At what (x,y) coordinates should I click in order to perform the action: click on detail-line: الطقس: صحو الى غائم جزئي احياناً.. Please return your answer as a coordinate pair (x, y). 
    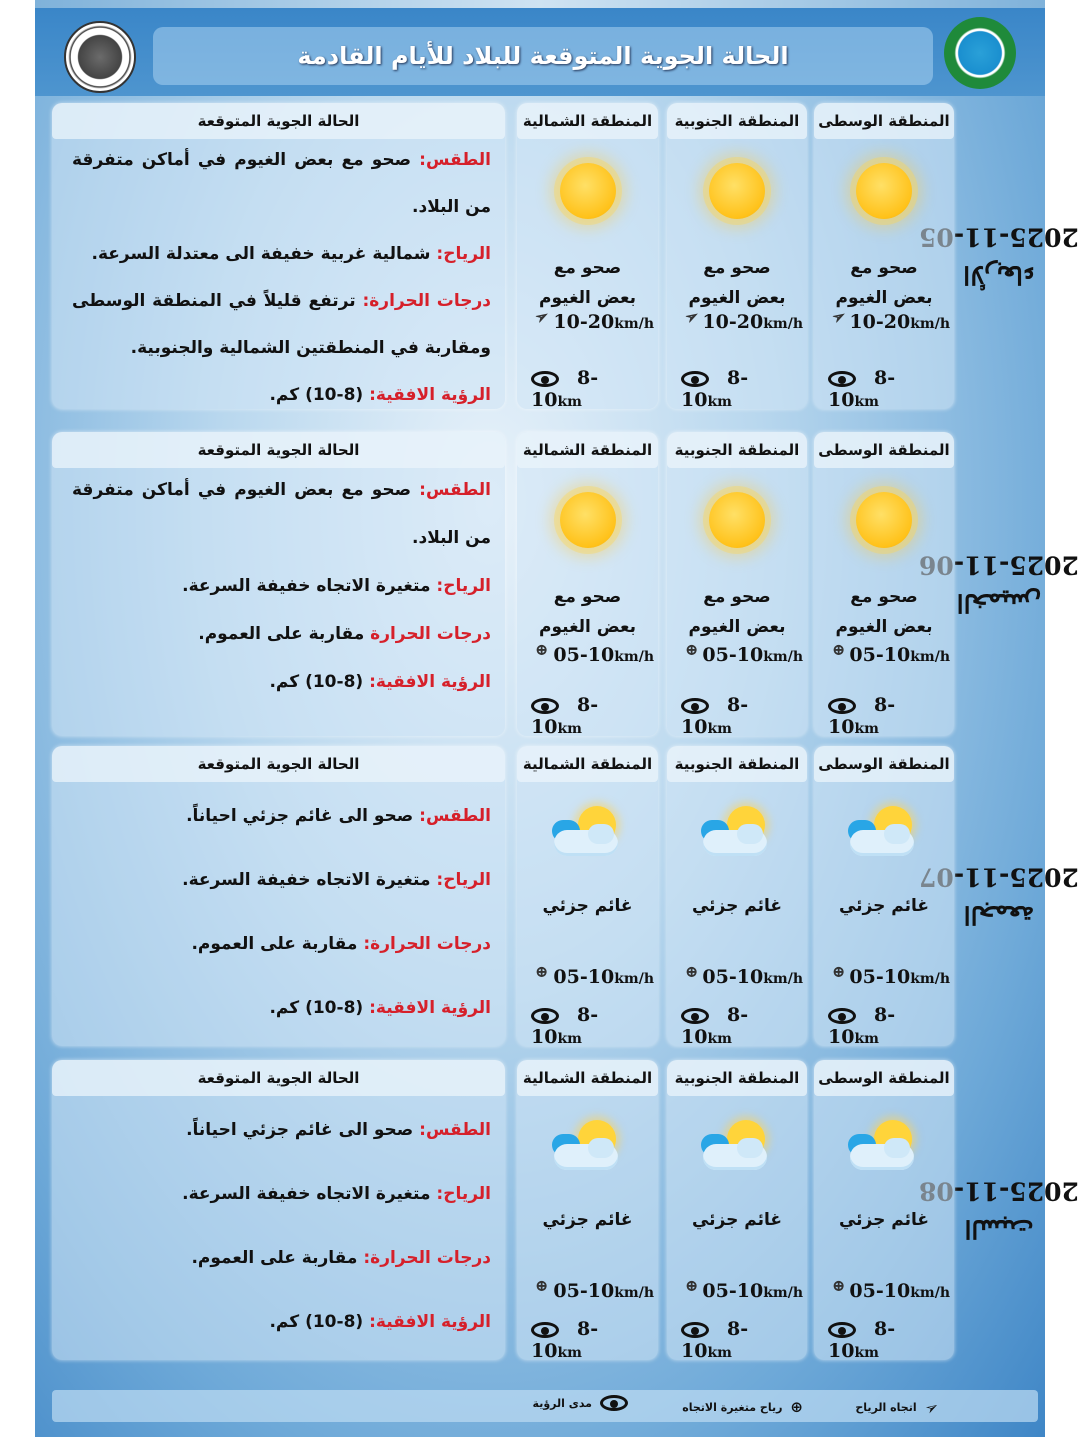
    Looking at the image, I should click on (281, 1130).